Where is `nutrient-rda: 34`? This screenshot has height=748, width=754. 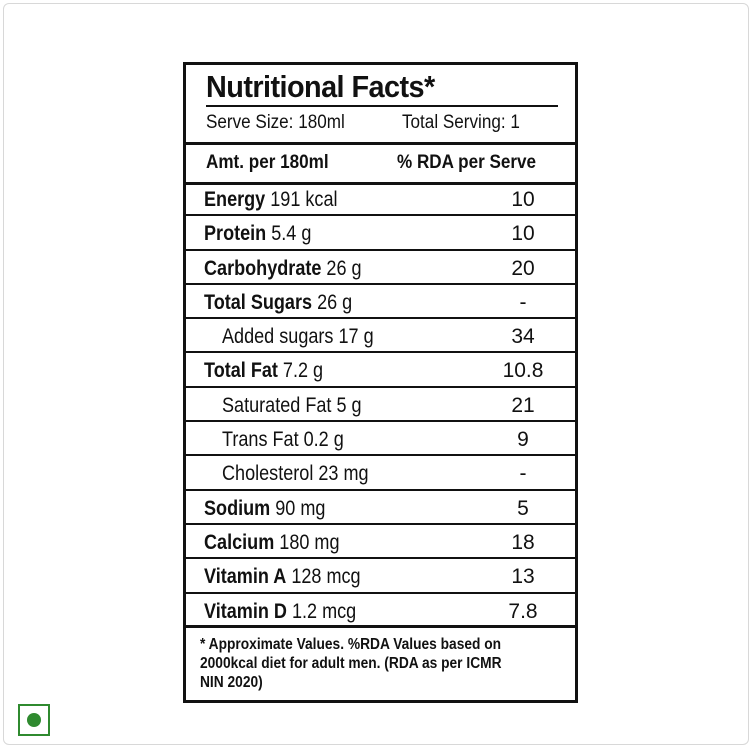 nutrient-rda: 34 is located at coordinates (523, 337).